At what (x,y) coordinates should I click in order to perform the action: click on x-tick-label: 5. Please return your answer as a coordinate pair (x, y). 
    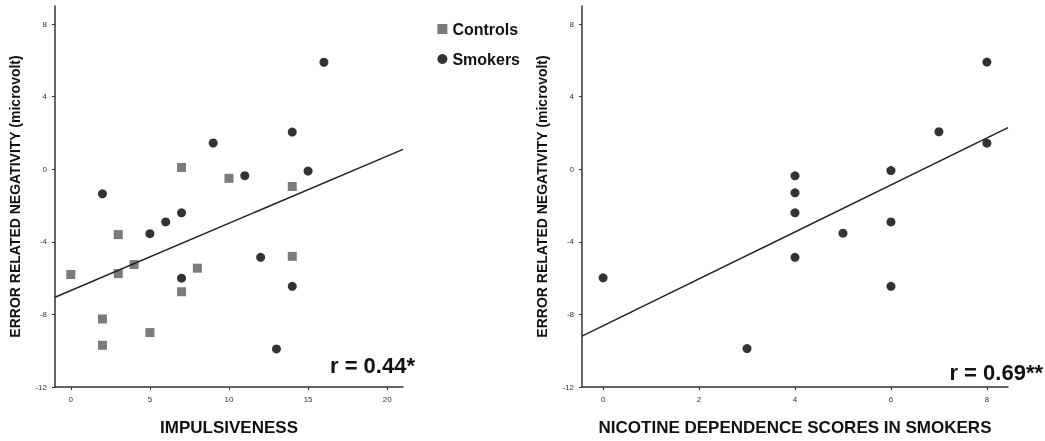
    Looking at the image, I should click on (150, 399).